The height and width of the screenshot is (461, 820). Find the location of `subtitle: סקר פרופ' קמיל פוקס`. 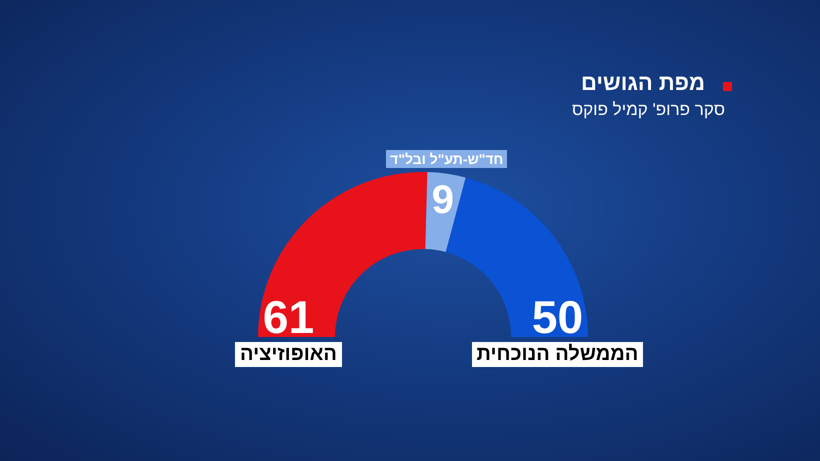

subtitle: סקר פרופ' קמיל פוקס is located at coordinates (648, 110).